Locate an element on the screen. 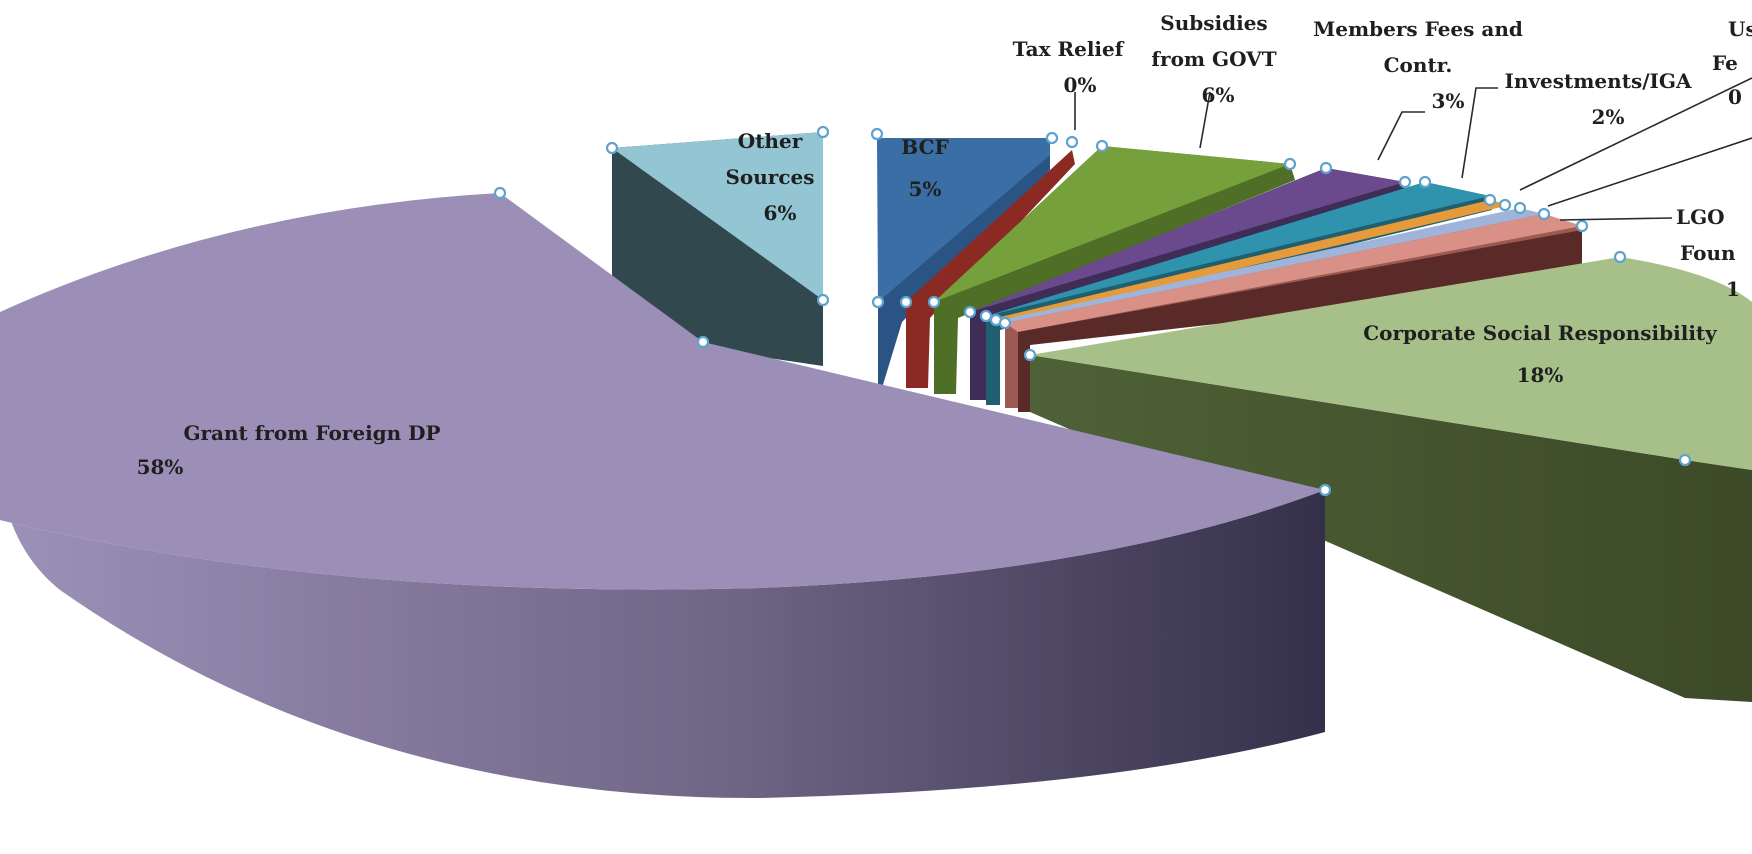 Image resolution: width=1752 pixels, height=854 pixels. slice-user-fees-top is located at coordinates (1253, 261).